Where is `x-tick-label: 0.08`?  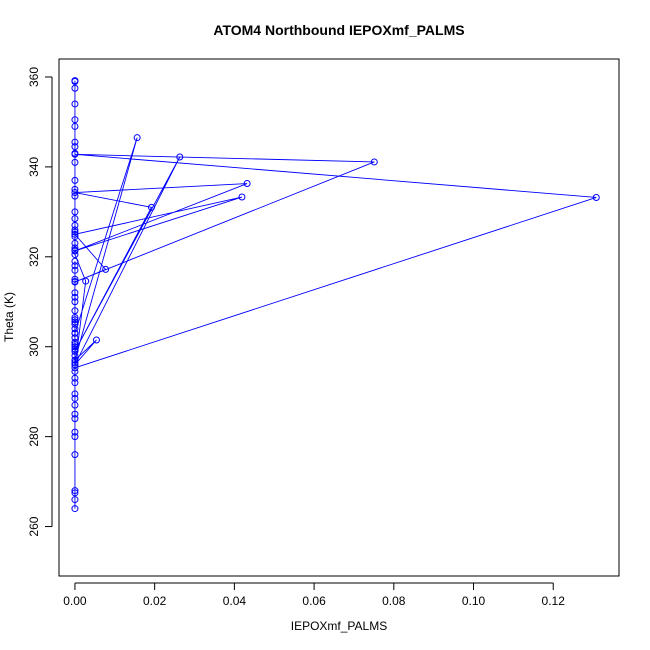 x-tick-label: 0.08 is located at coordinates (394, 601).